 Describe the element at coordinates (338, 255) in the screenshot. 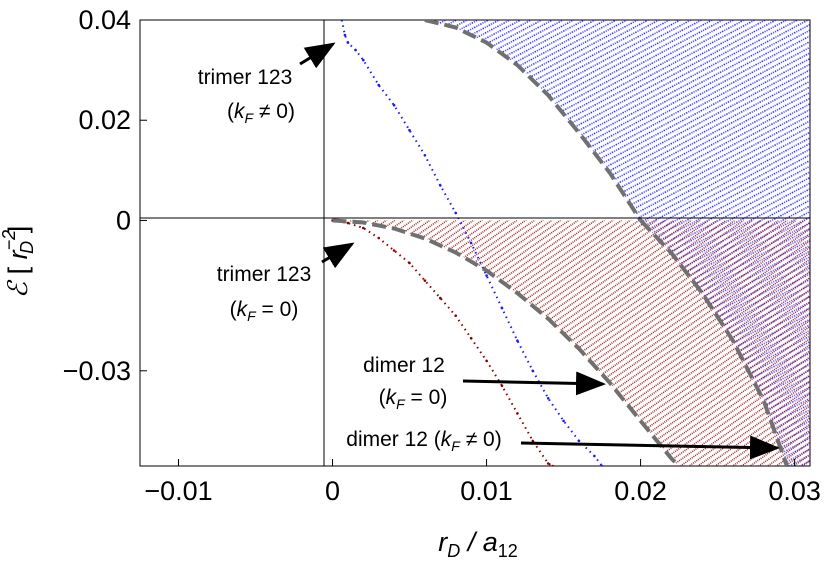

I see `arrow-trimer-kf-zero` at that location.